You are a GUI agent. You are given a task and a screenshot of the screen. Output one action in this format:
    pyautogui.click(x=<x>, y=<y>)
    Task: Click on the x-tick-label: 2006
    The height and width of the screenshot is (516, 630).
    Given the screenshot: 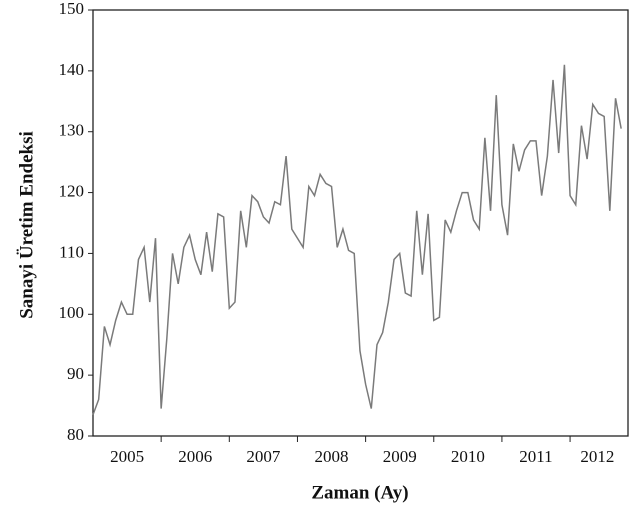 What is the action you would take?
    pyautogui.click(x=195, y=456)
    